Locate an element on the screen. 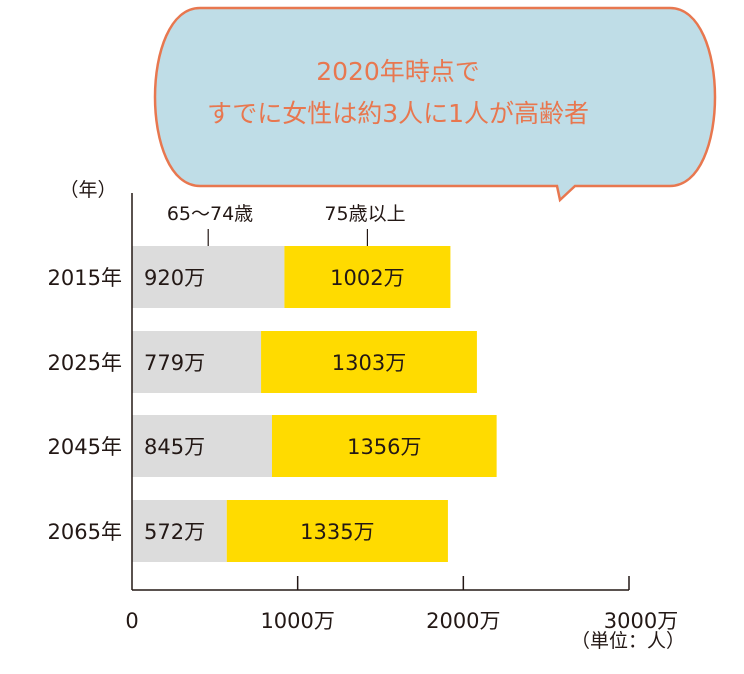 This screenshot has height=674, width=744. bar-value-label: 920万 is located at coordinates (174, 278).